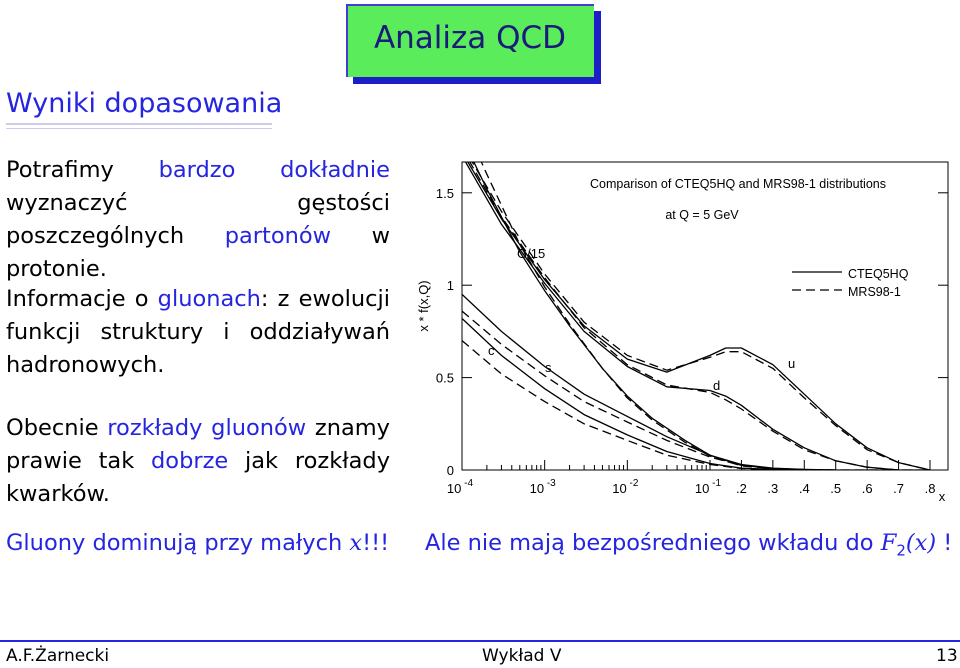  What do you see at coordinates (930, 488) in the screenshot?
I see `x-tick-label: .8` at bounding box center [930, 488].